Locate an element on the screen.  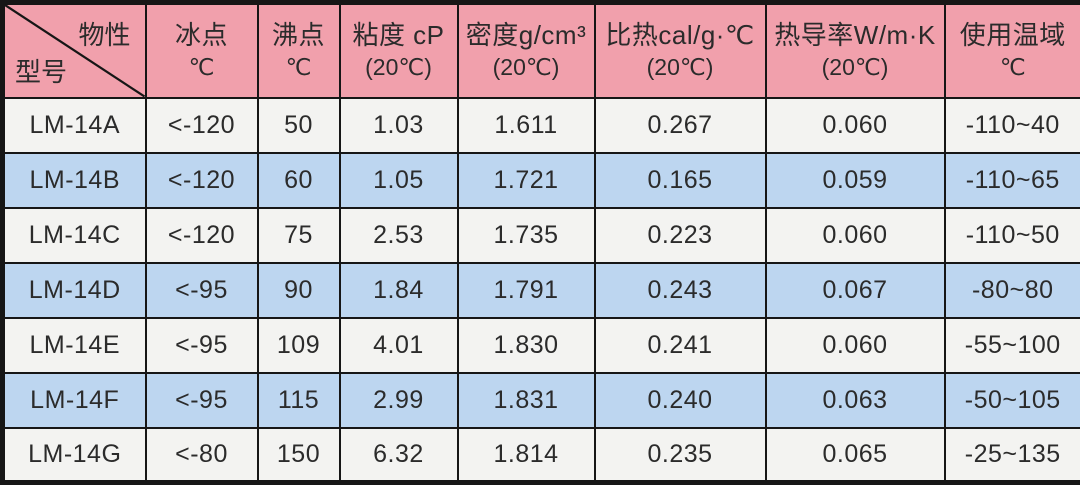
column-header-boiling-point: 沸点 ℃ is located at coordinates (299, 50).